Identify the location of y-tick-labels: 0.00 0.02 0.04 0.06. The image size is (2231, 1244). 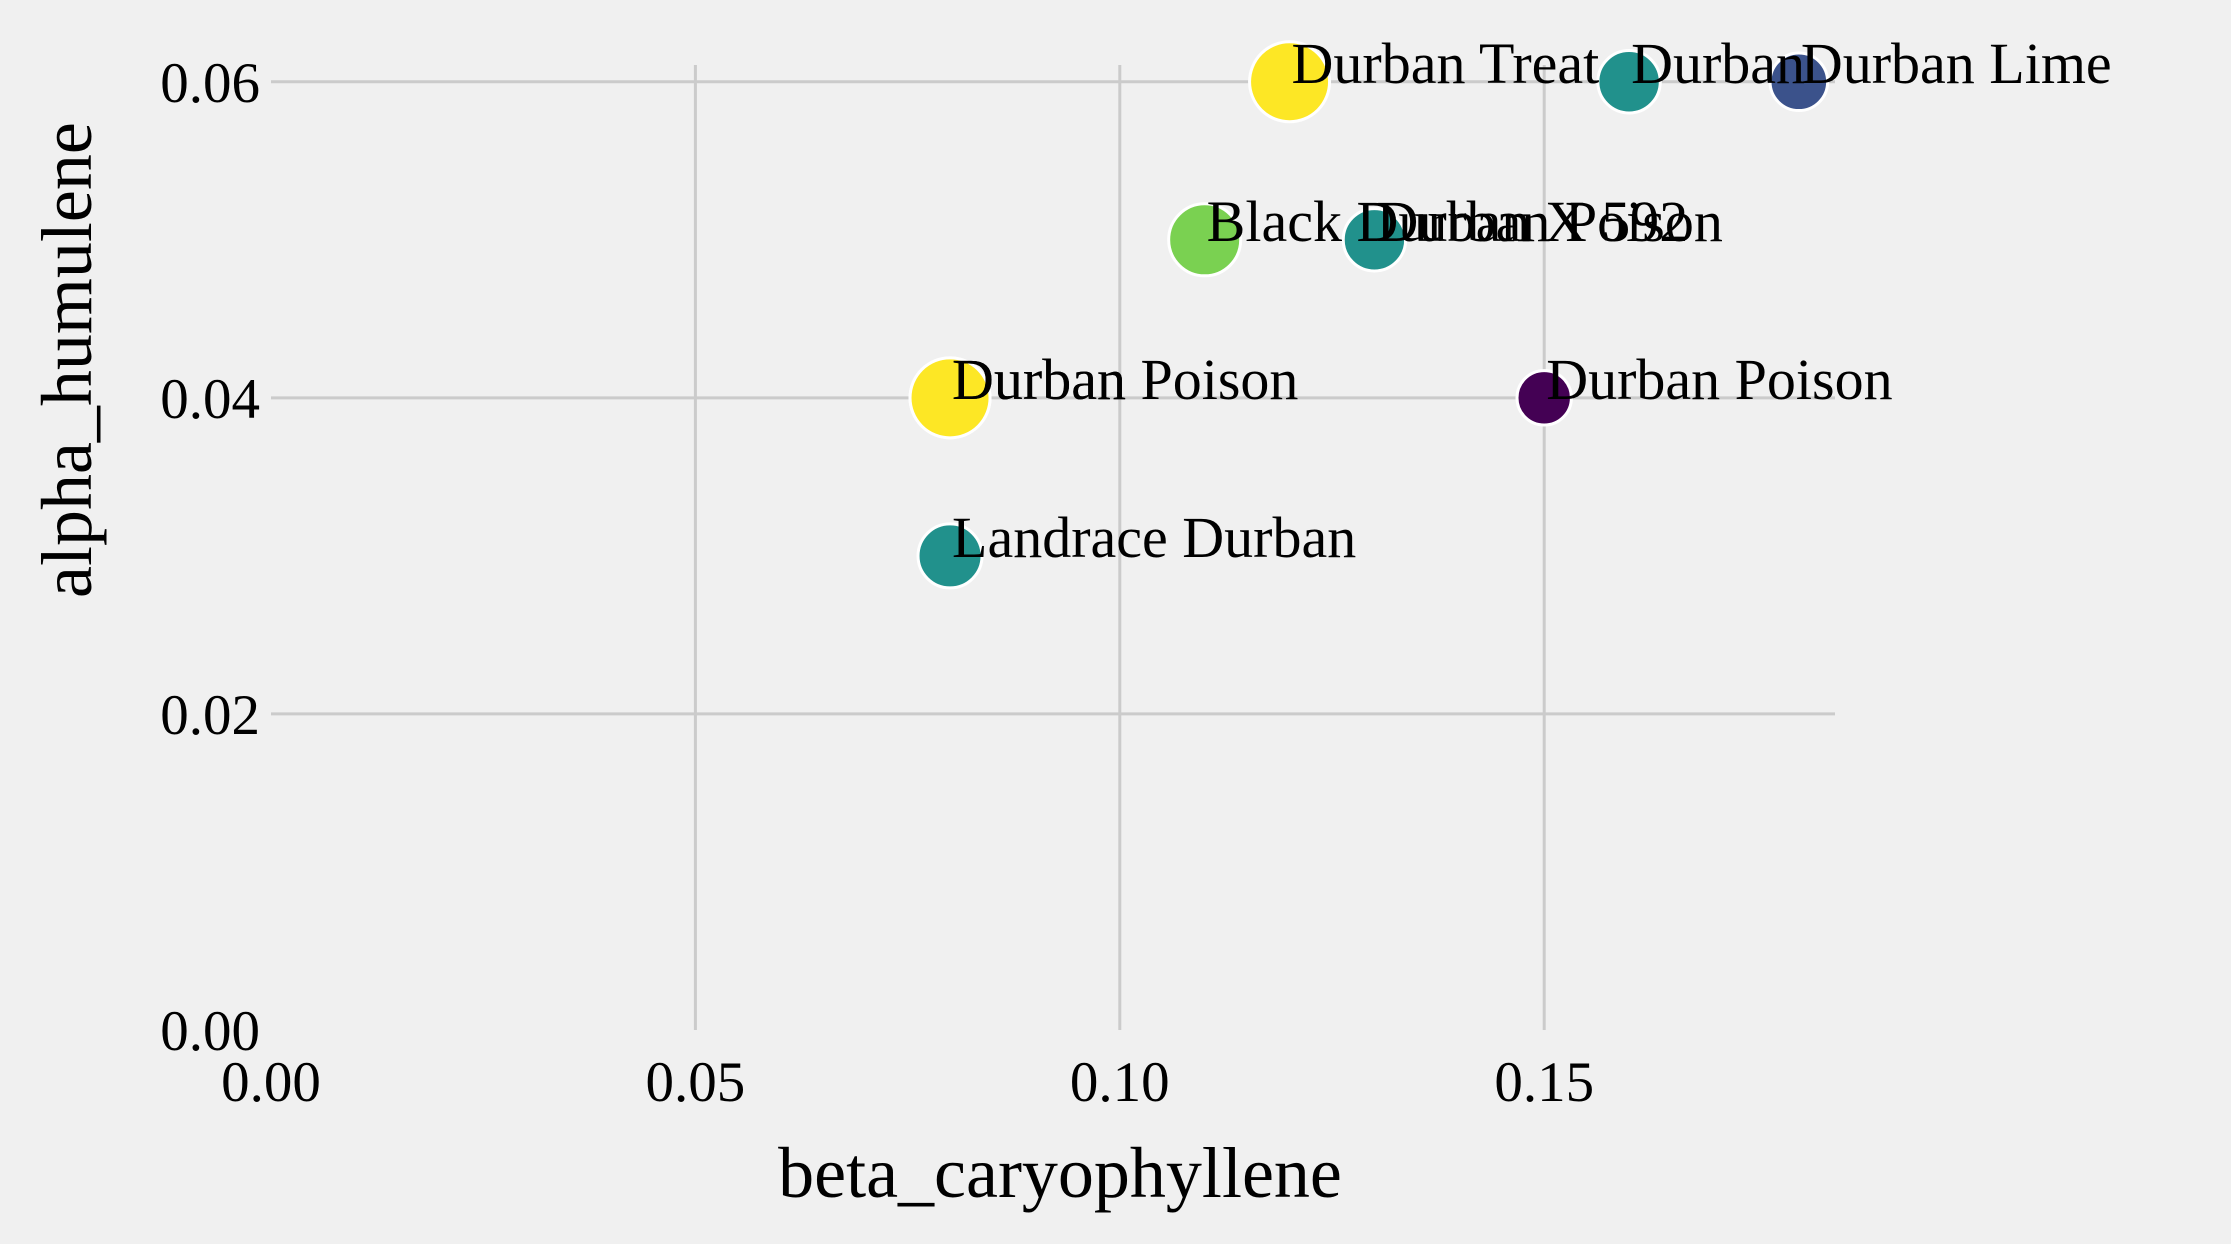
(210, 557).